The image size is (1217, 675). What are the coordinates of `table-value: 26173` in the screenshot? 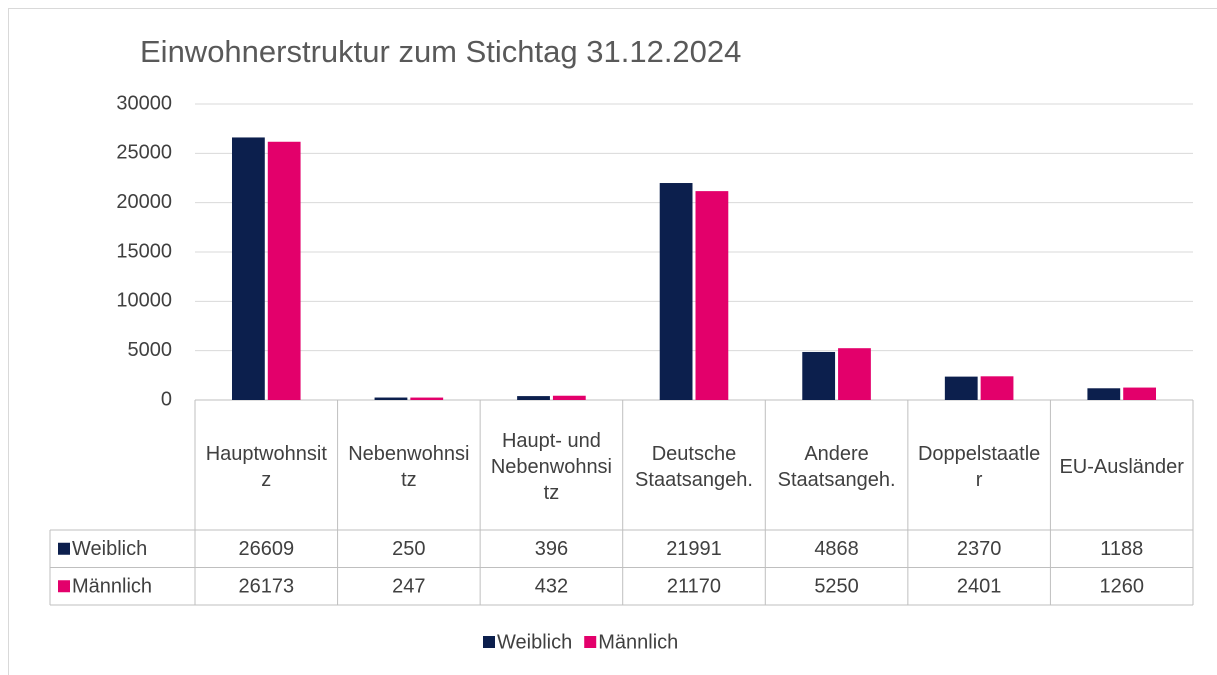 It's located at (266, 587).